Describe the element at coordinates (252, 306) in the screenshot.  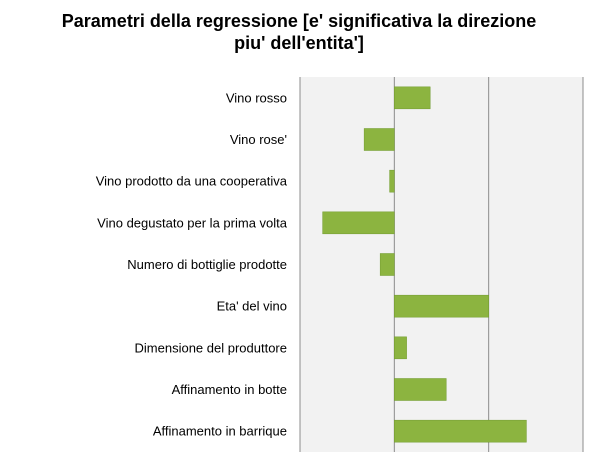
I see `category-label: Eta' del vino` at that location.